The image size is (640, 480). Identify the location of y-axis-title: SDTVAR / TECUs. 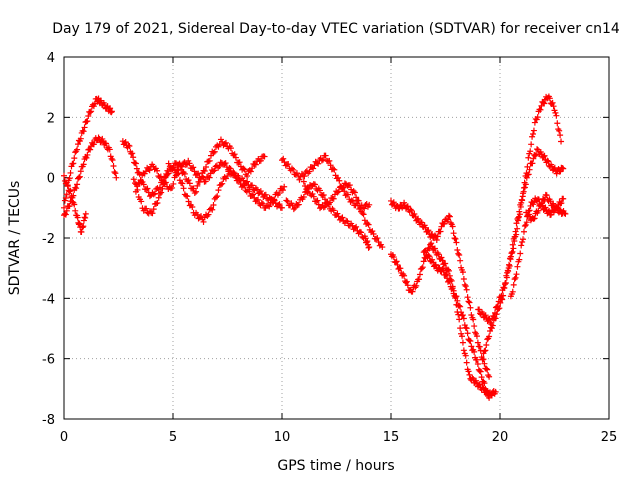
(15, 238).